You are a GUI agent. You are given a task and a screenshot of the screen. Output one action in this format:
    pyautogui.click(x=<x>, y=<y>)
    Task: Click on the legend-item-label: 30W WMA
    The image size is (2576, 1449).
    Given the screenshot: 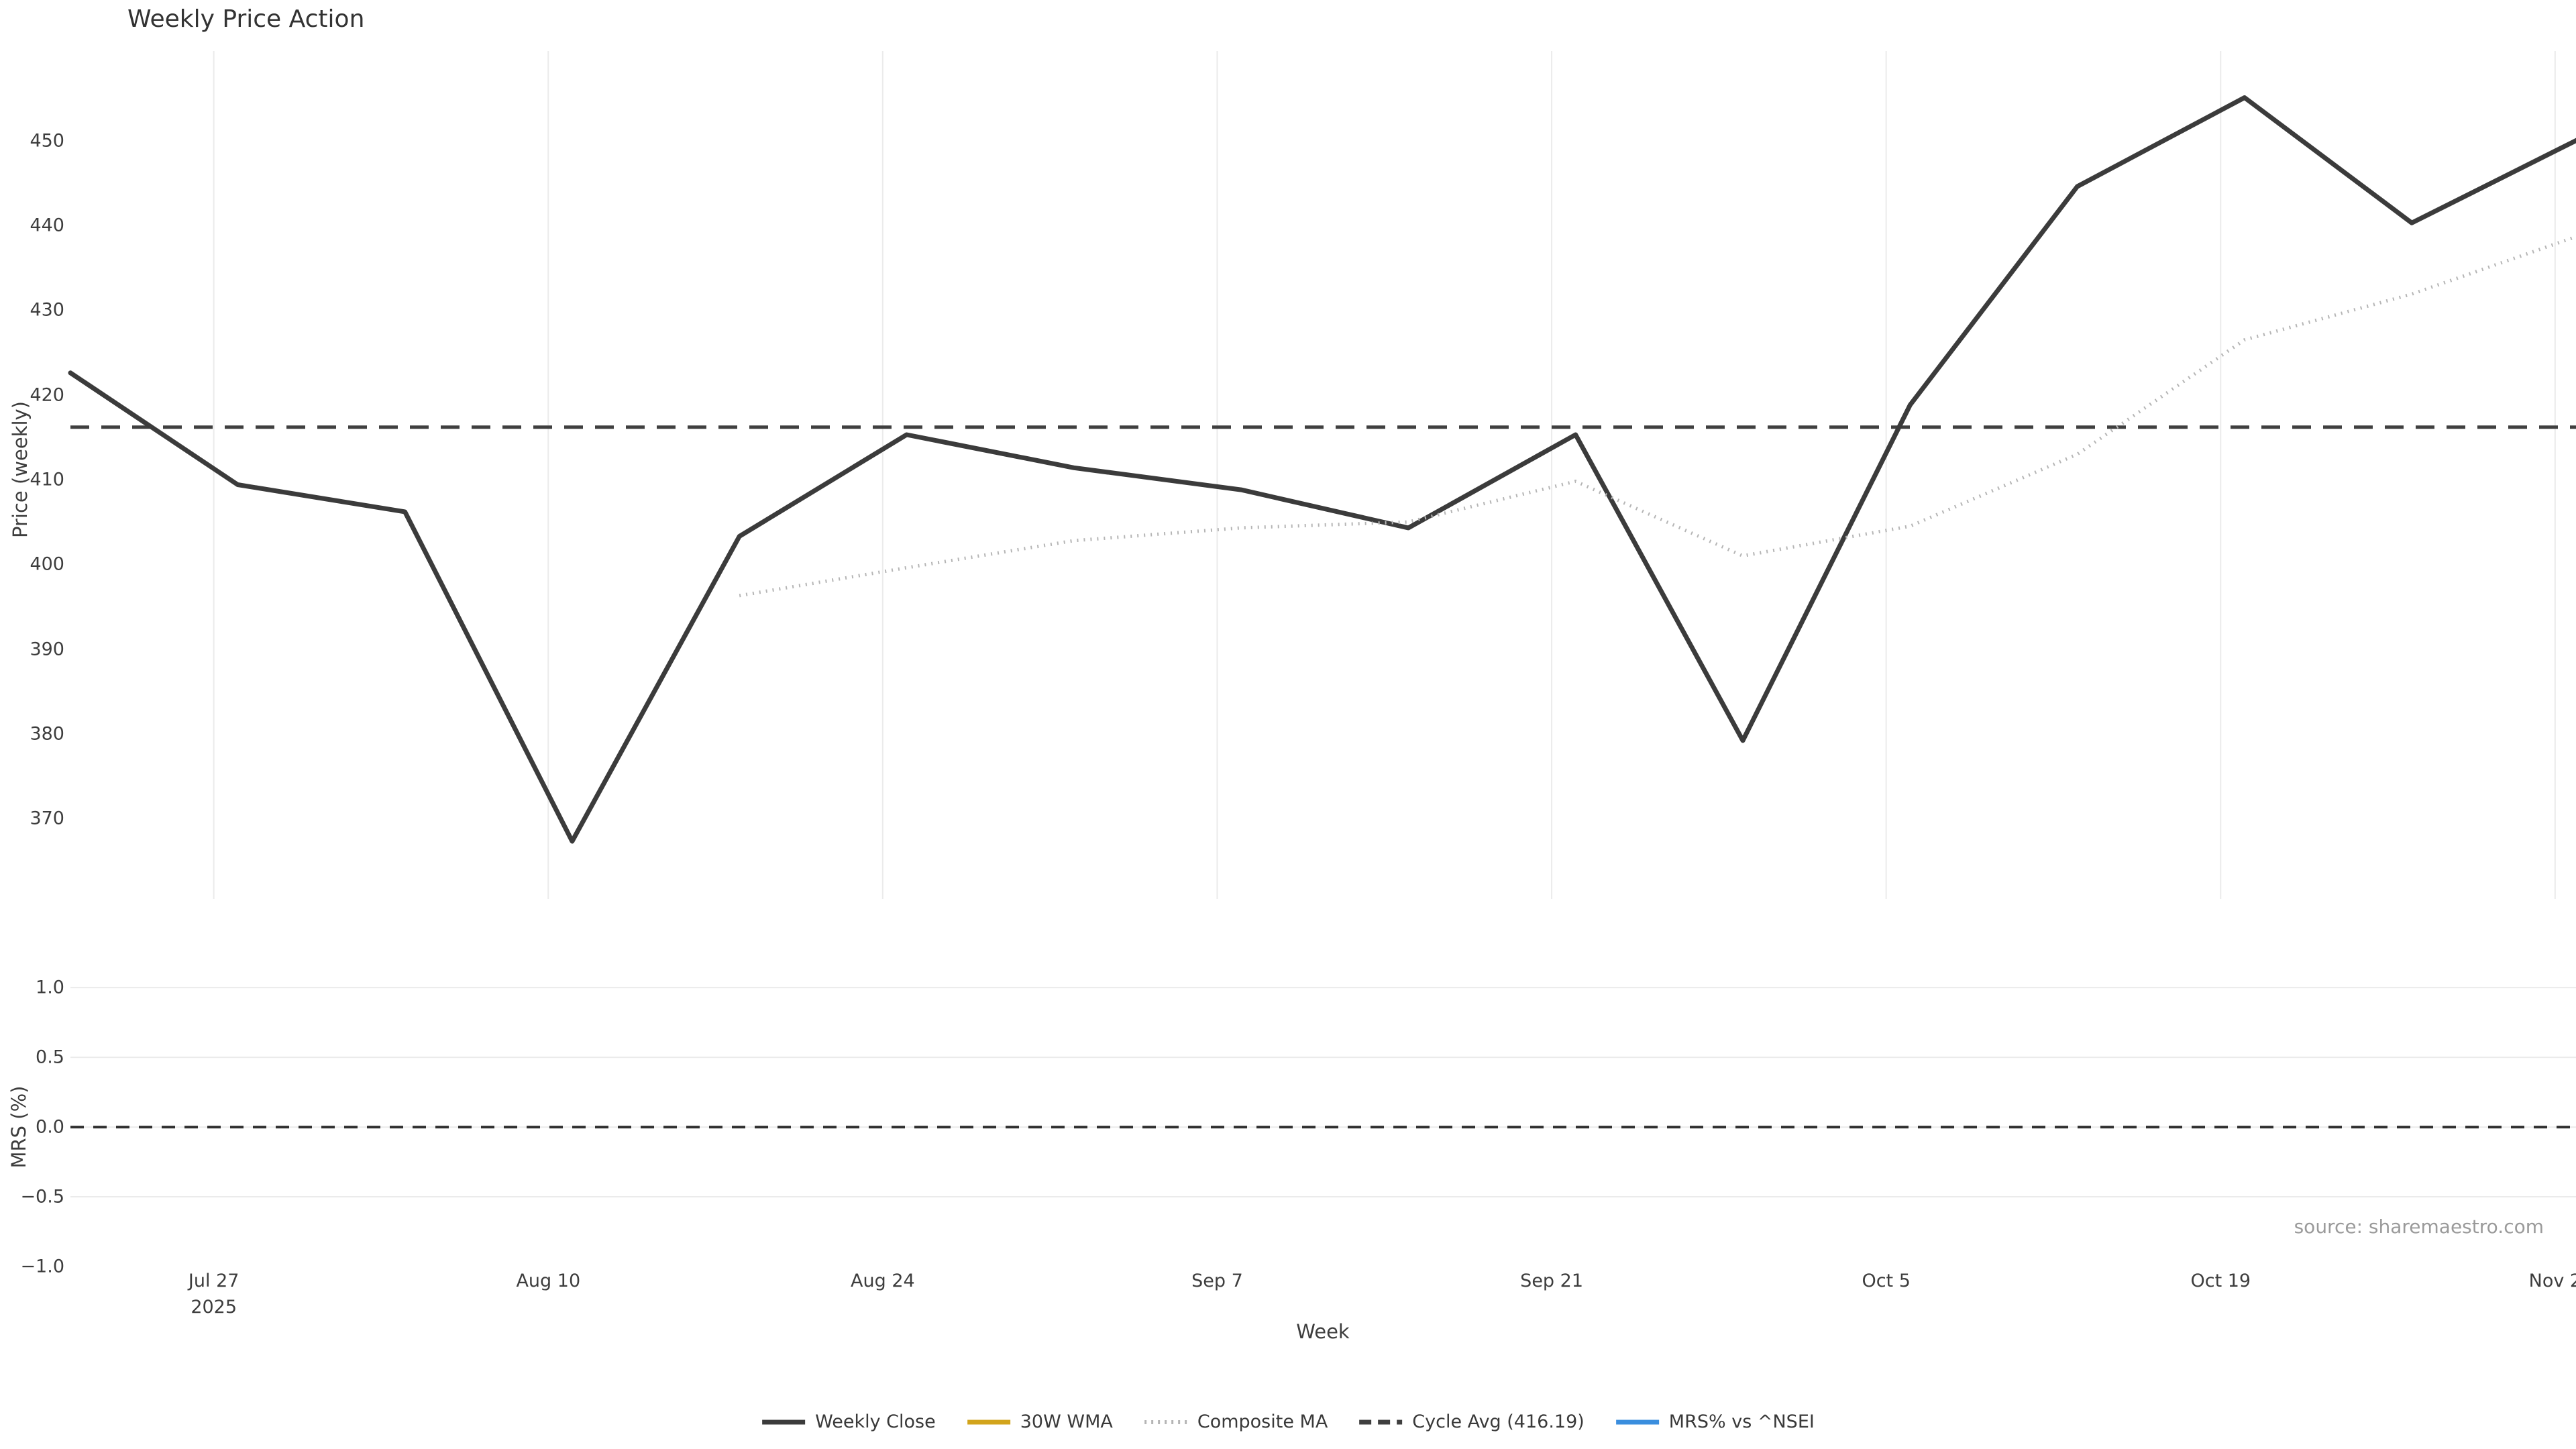 What is the action you would take?
    pyautogui.click(x=1066, y=1421)
    